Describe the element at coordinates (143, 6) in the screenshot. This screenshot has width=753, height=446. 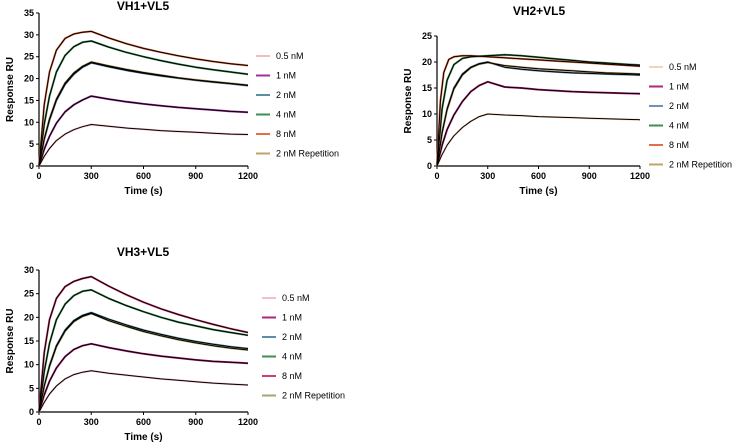
I see `chart-title: VH1+VL5` at that location.